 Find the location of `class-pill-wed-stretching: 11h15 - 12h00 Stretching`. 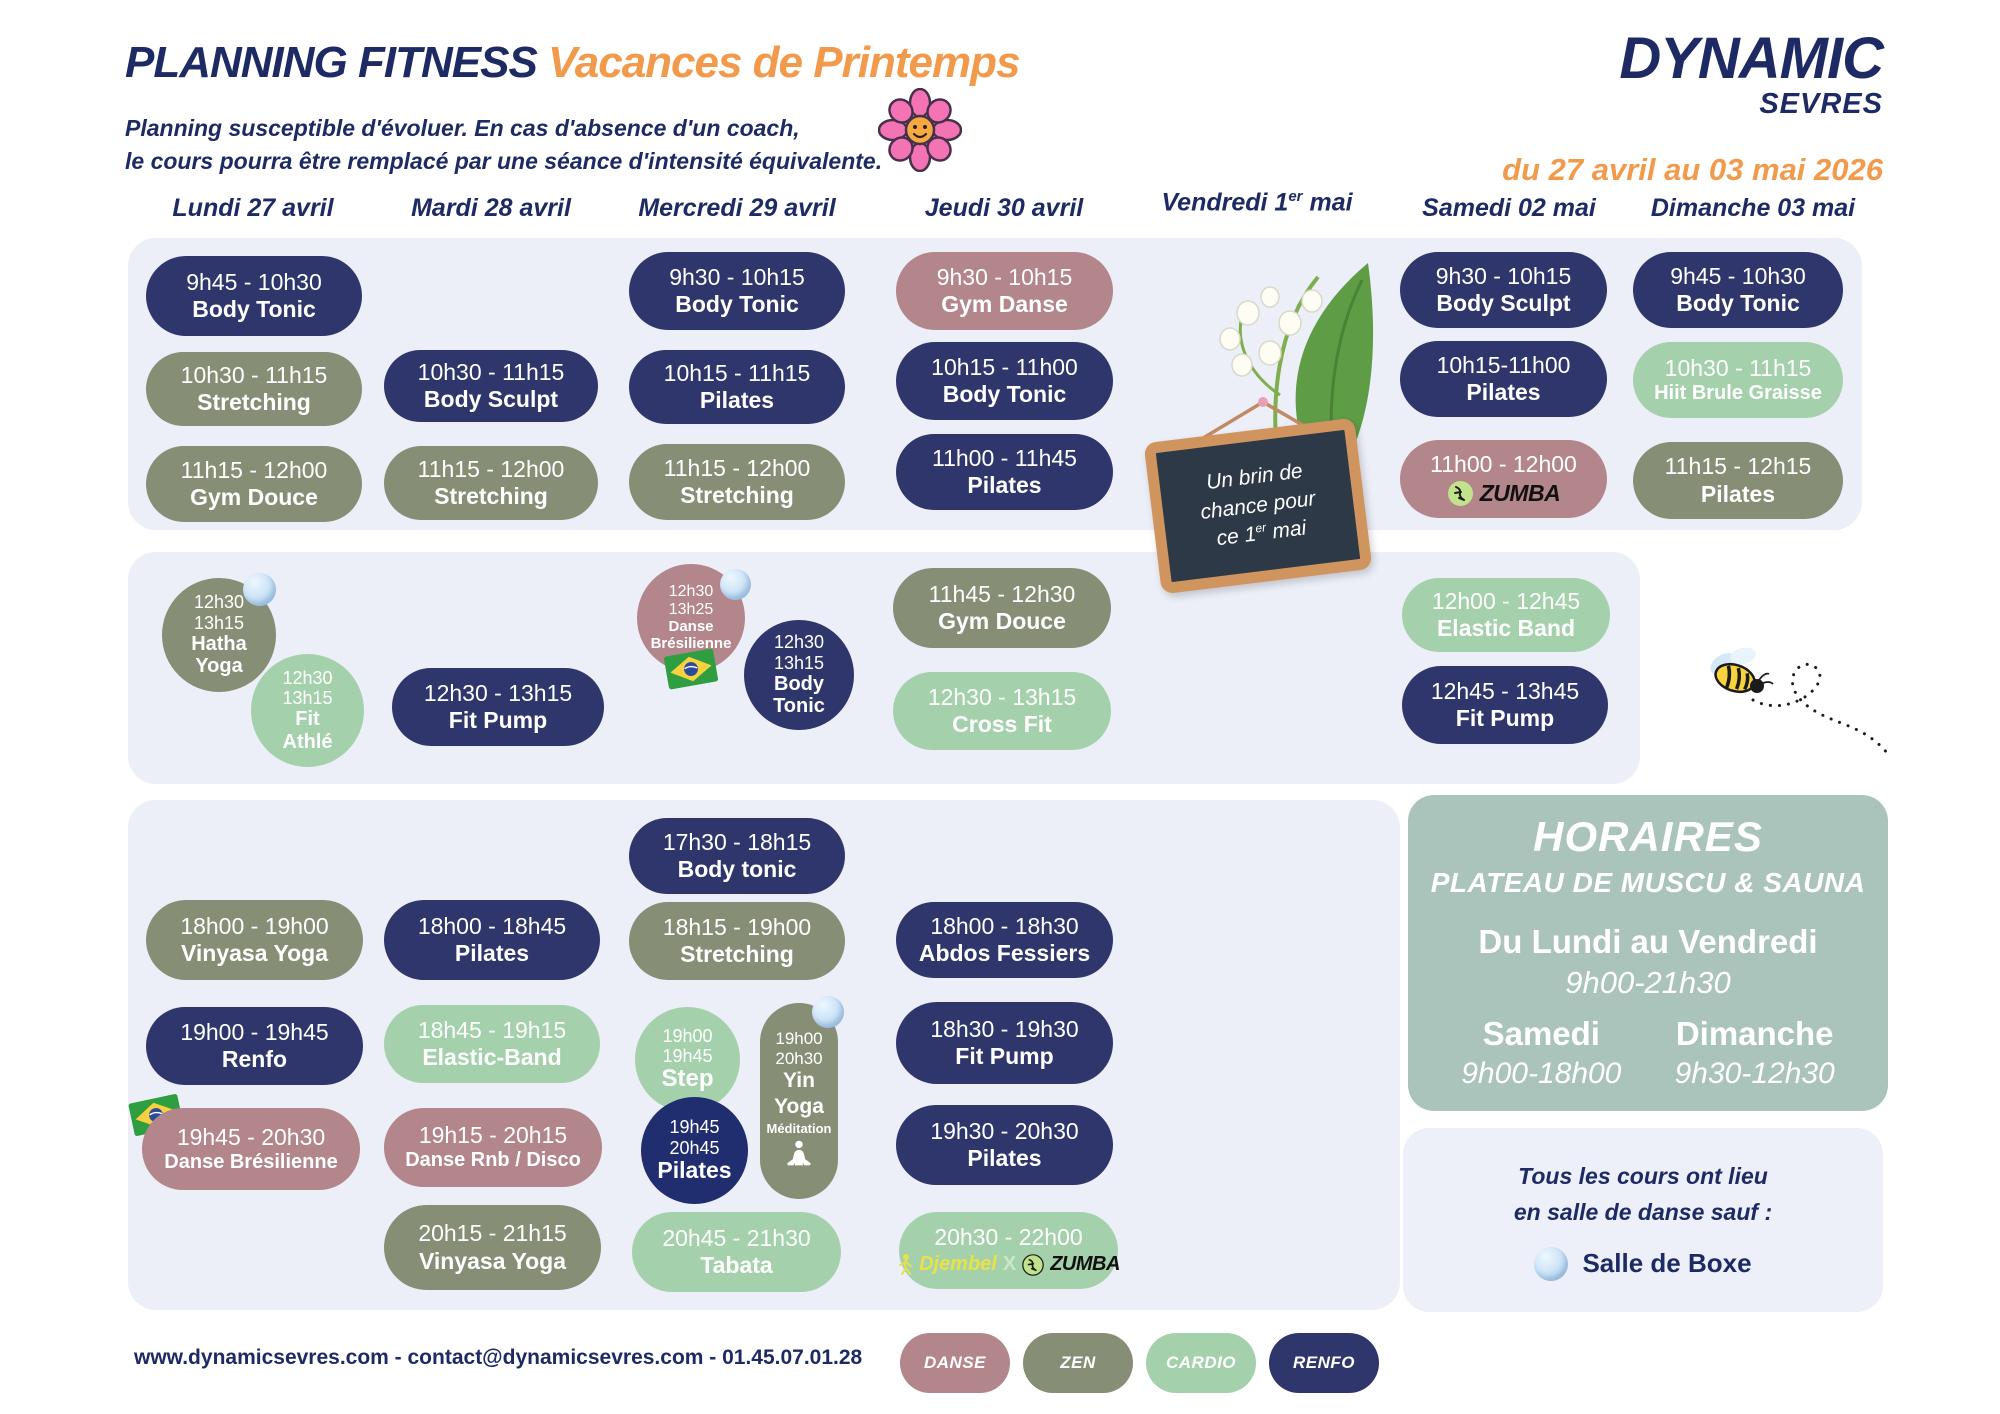

class-pill-wed-stretching: 11h15 - 12h00 Stretching is located at coordinates (737, 482).